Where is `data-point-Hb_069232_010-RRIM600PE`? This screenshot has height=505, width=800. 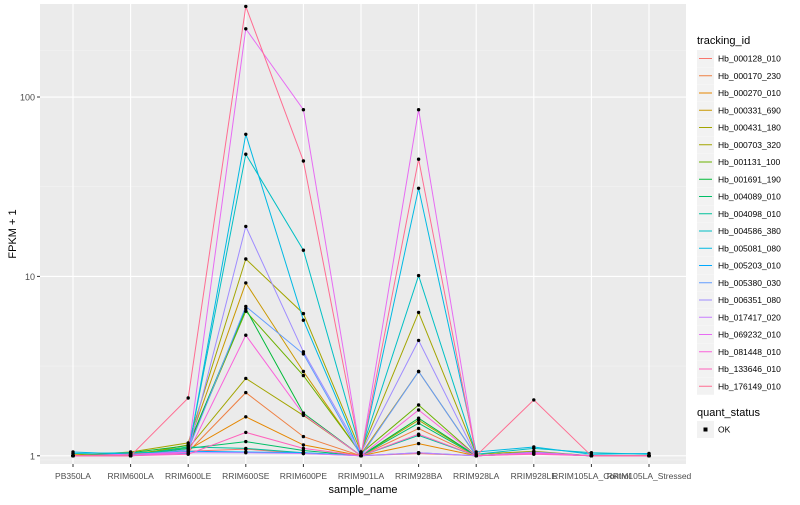 data-point-Hb_069232_010-RRIM600PE is located at coordinates (303, 110).